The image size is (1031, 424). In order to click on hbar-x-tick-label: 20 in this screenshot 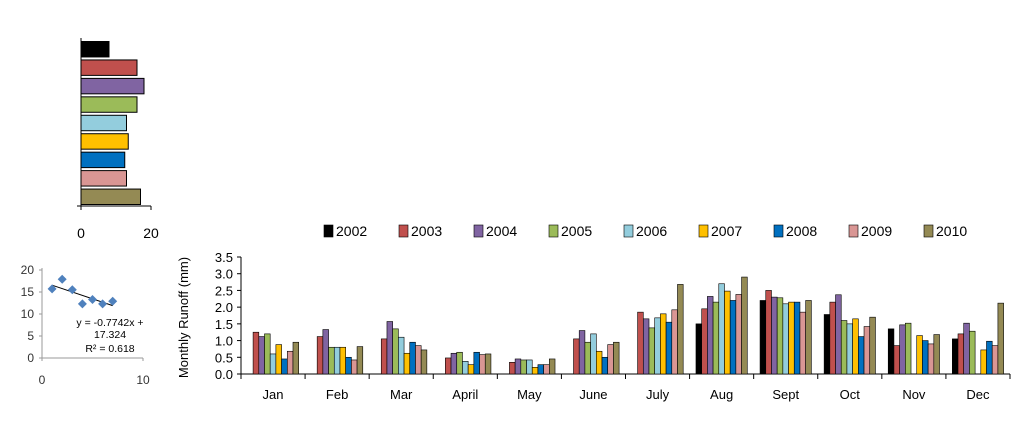, I will do `click(151, 233)`.